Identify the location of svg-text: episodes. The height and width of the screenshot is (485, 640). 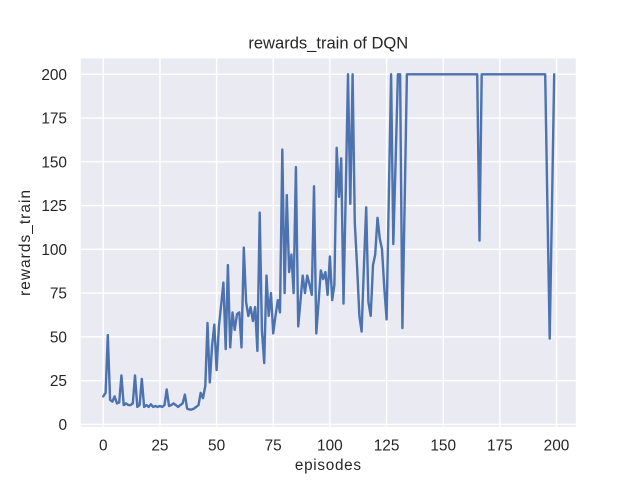
(328, 465).